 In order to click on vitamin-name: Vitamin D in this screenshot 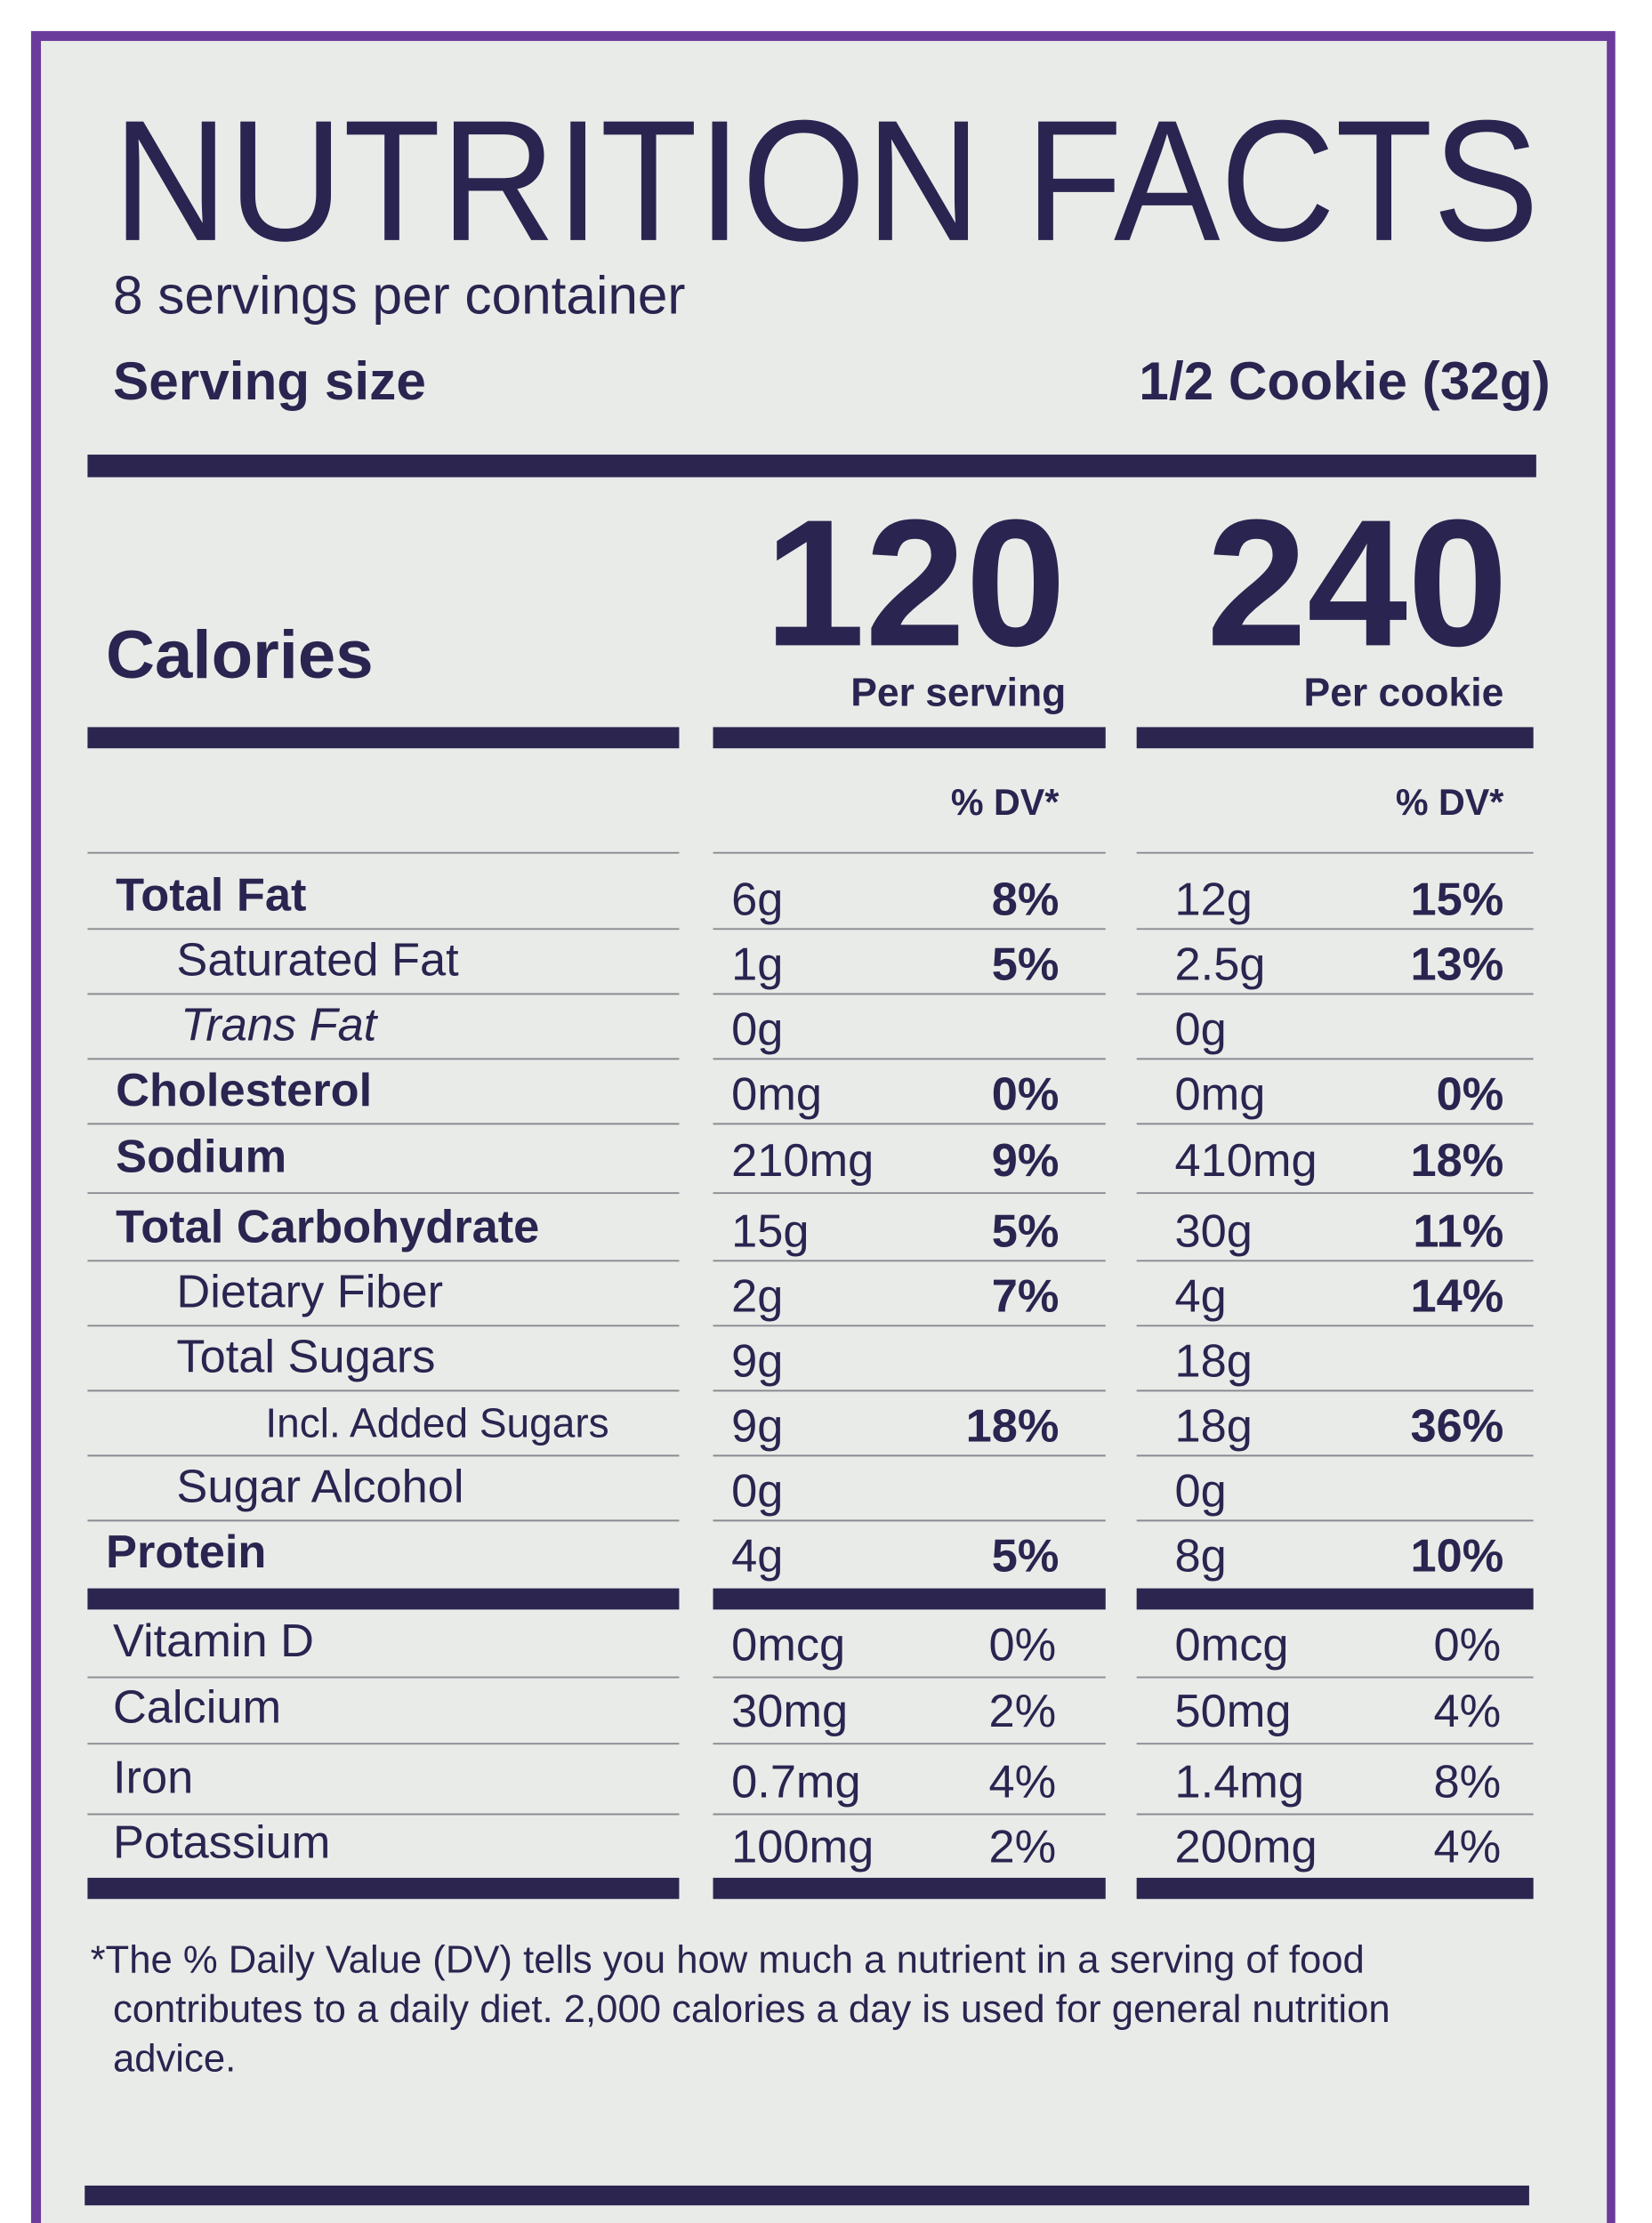, I will do `click(213, 1641)`.